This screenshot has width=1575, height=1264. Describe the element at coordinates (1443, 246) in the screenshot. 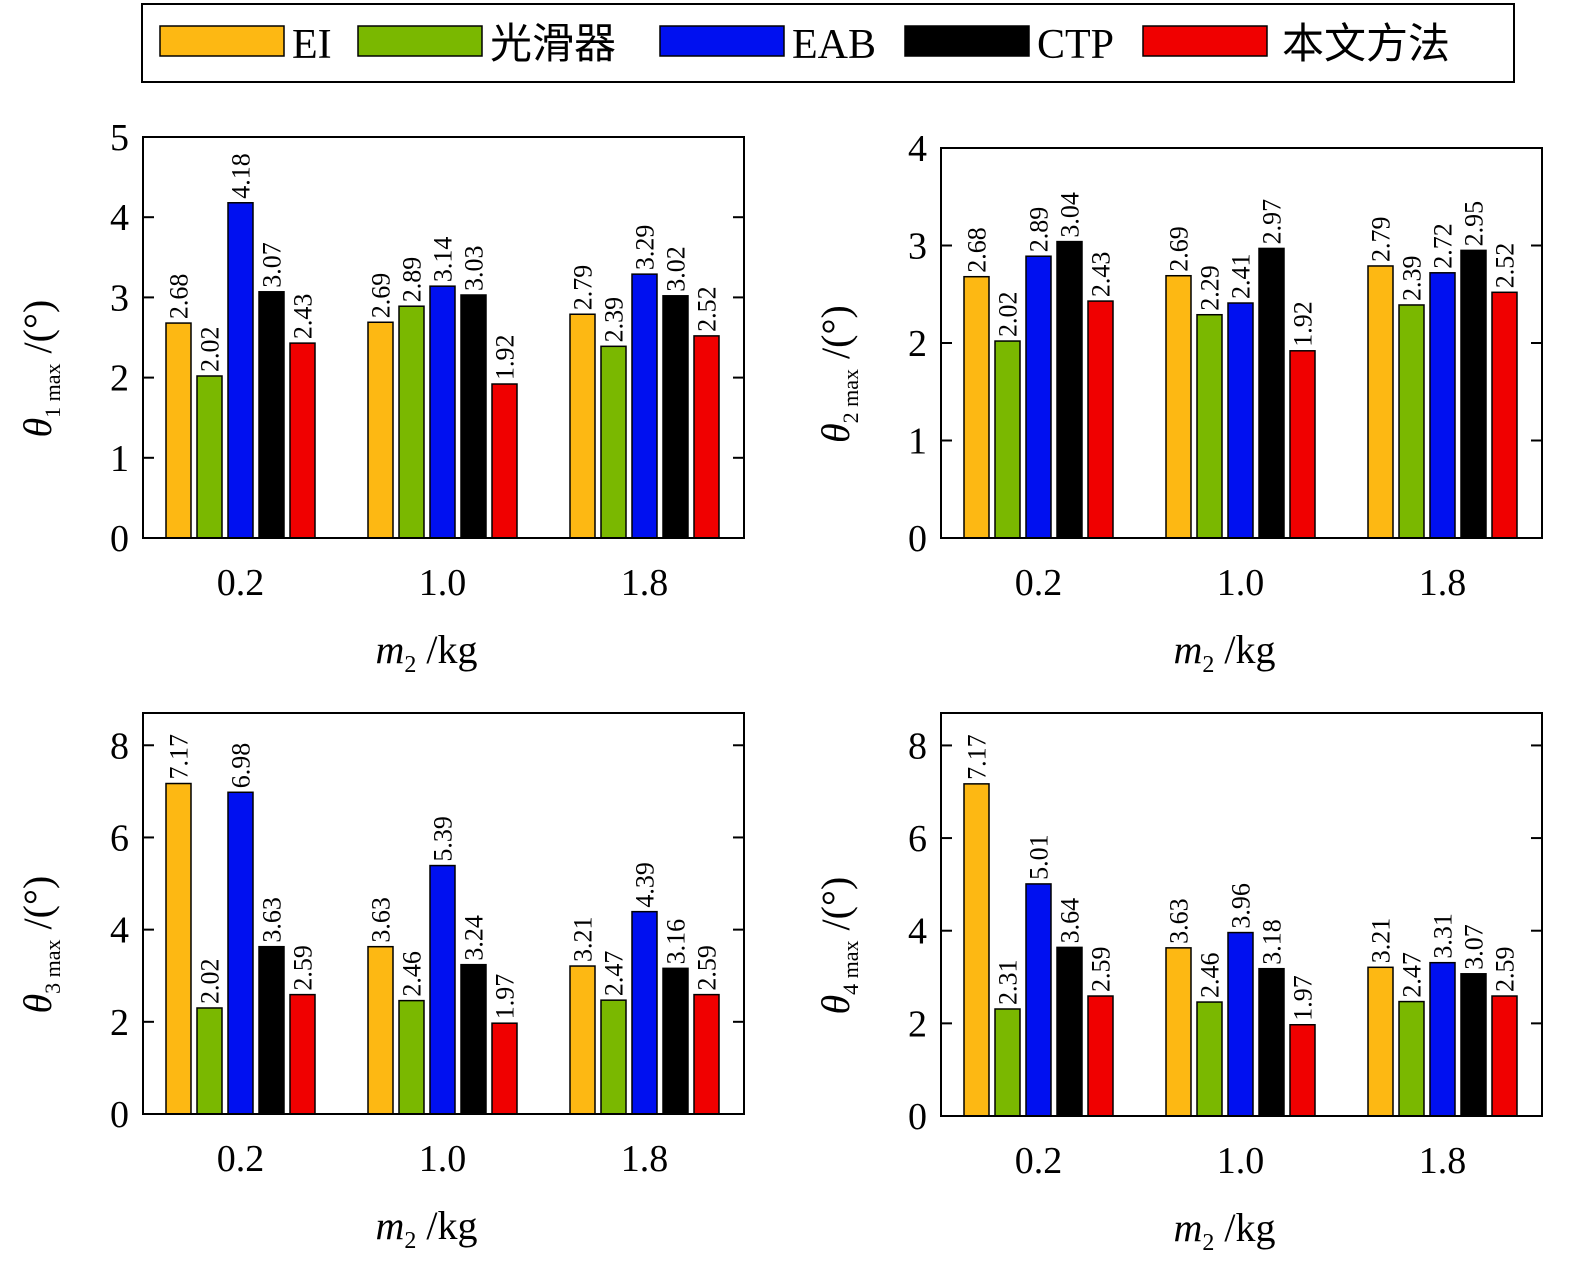

I see `data-label: 2.72` at that location.